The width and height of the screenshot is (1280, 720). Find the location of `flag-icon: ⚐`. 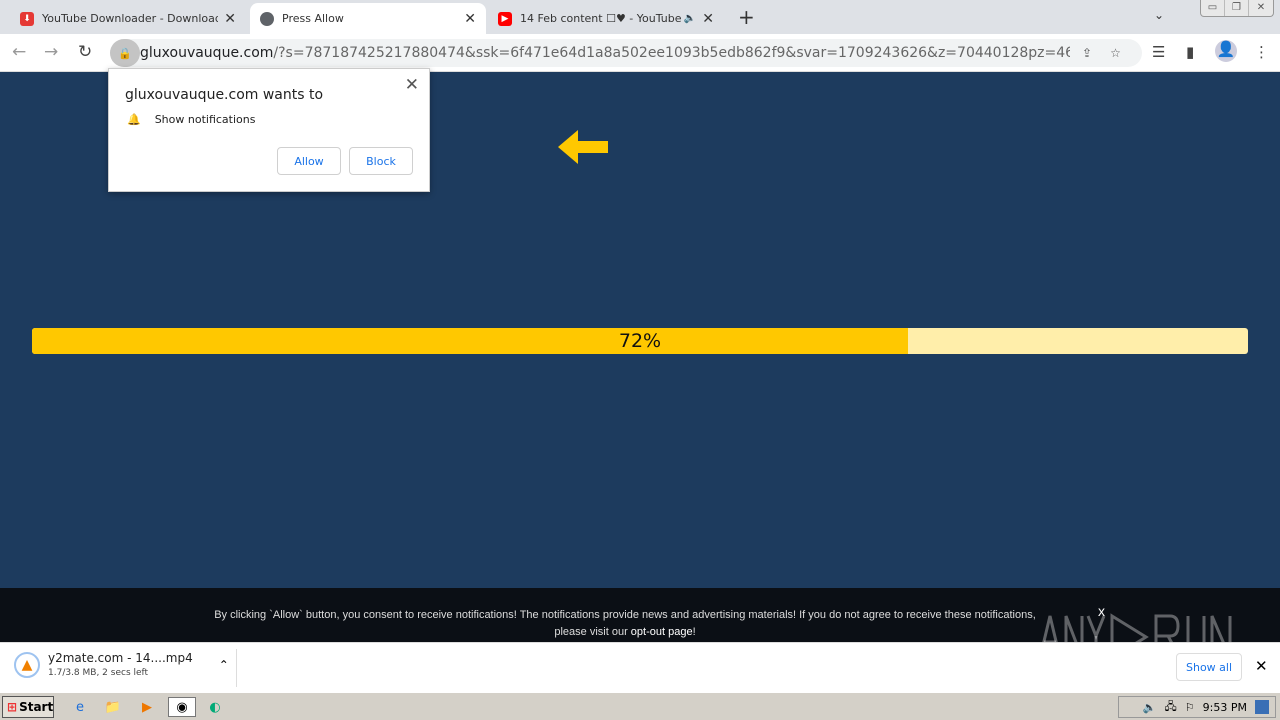

flag-icon: ⚐ is located at coordinates (1189, 707).